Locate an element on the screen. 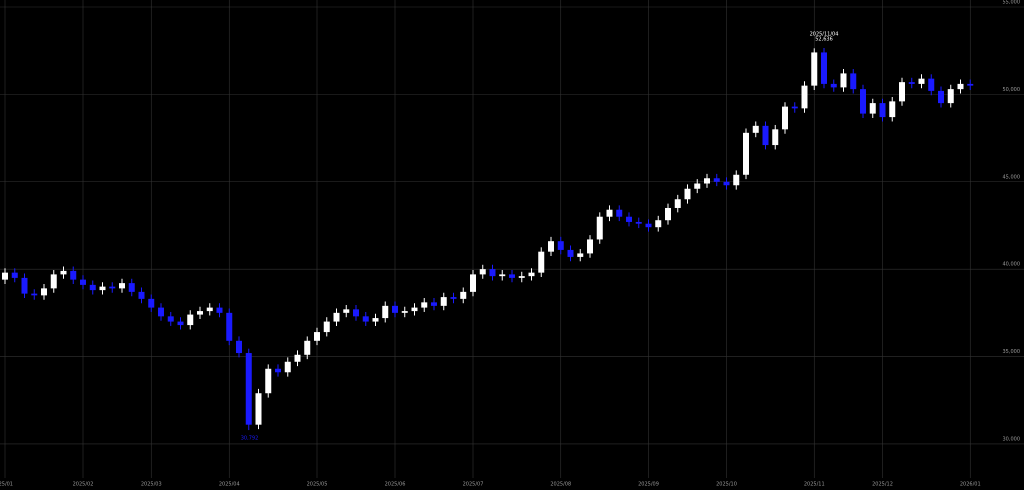 The image size is (1024, 490). y-tick-label: 45,000 is located at coordinates (1012, 177).